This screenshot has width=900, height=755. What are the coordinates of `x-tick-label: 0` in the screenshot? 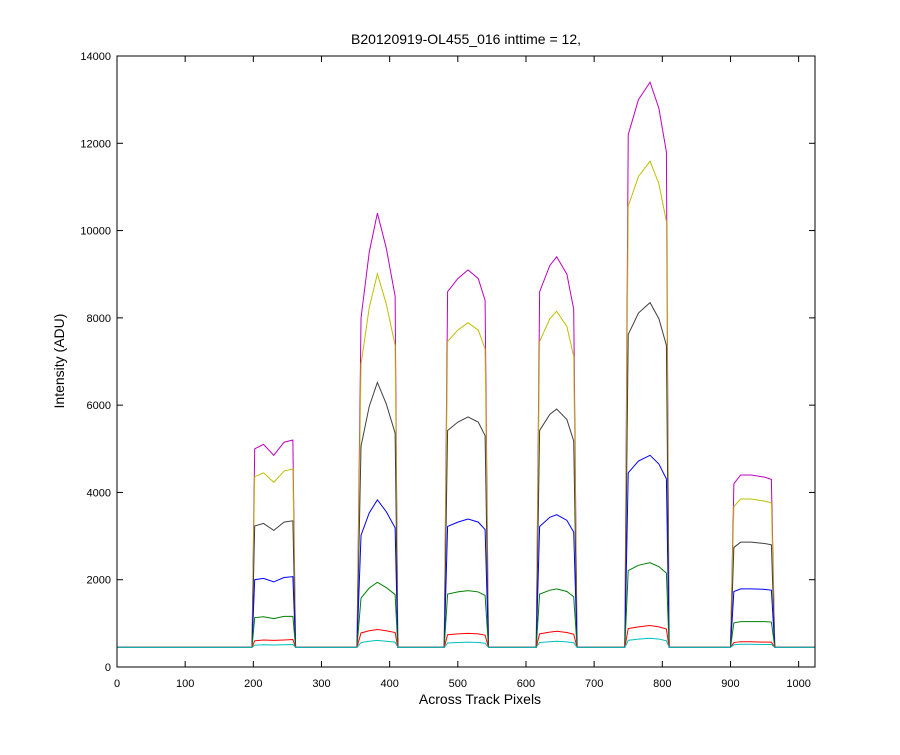 It's located at (117, 684).